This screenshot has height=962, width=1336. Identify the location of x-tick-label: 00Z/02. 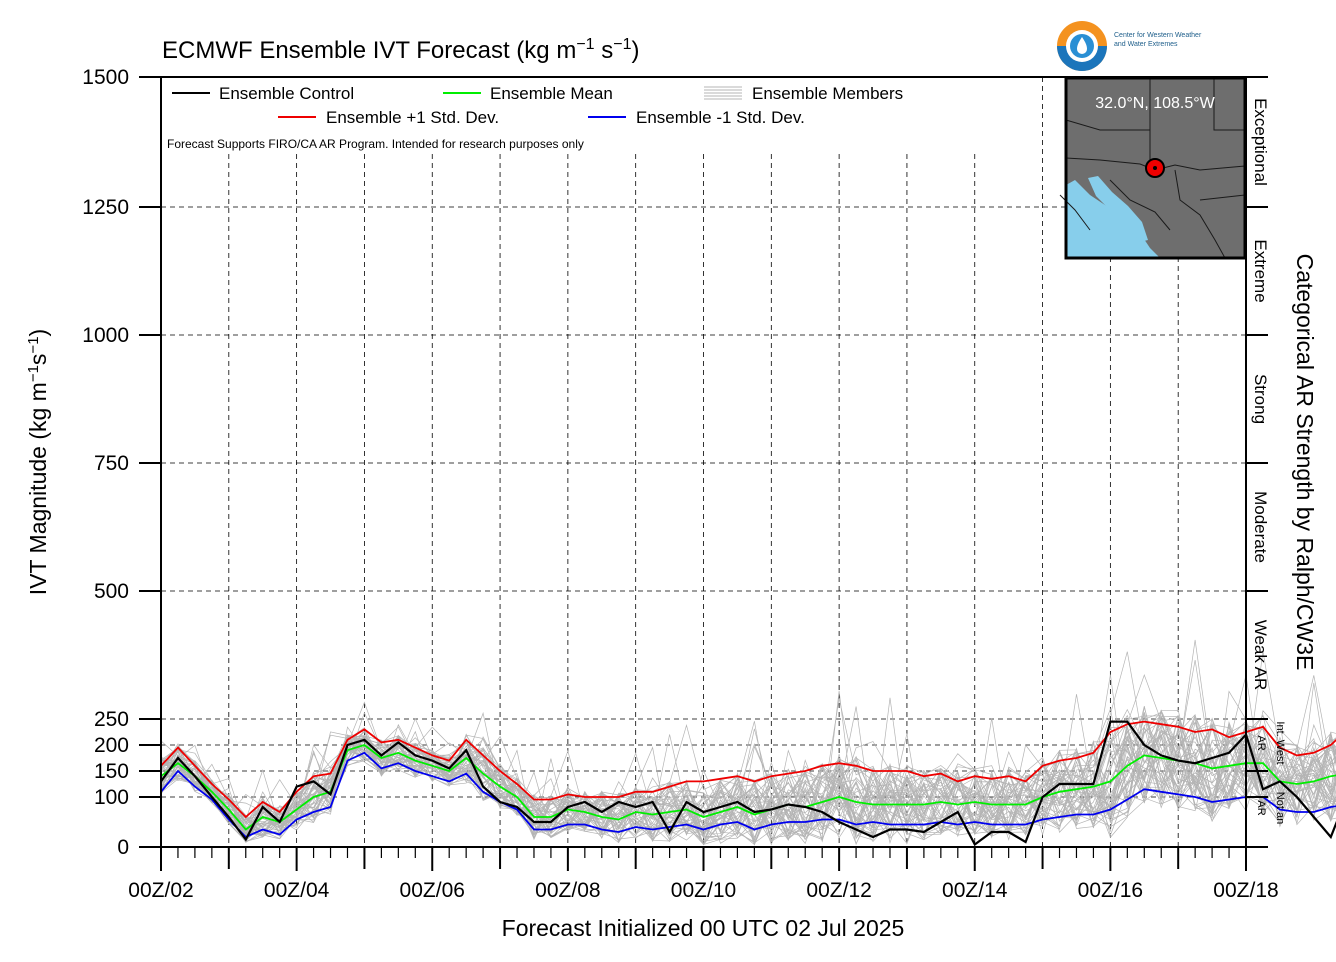
(160, 890).